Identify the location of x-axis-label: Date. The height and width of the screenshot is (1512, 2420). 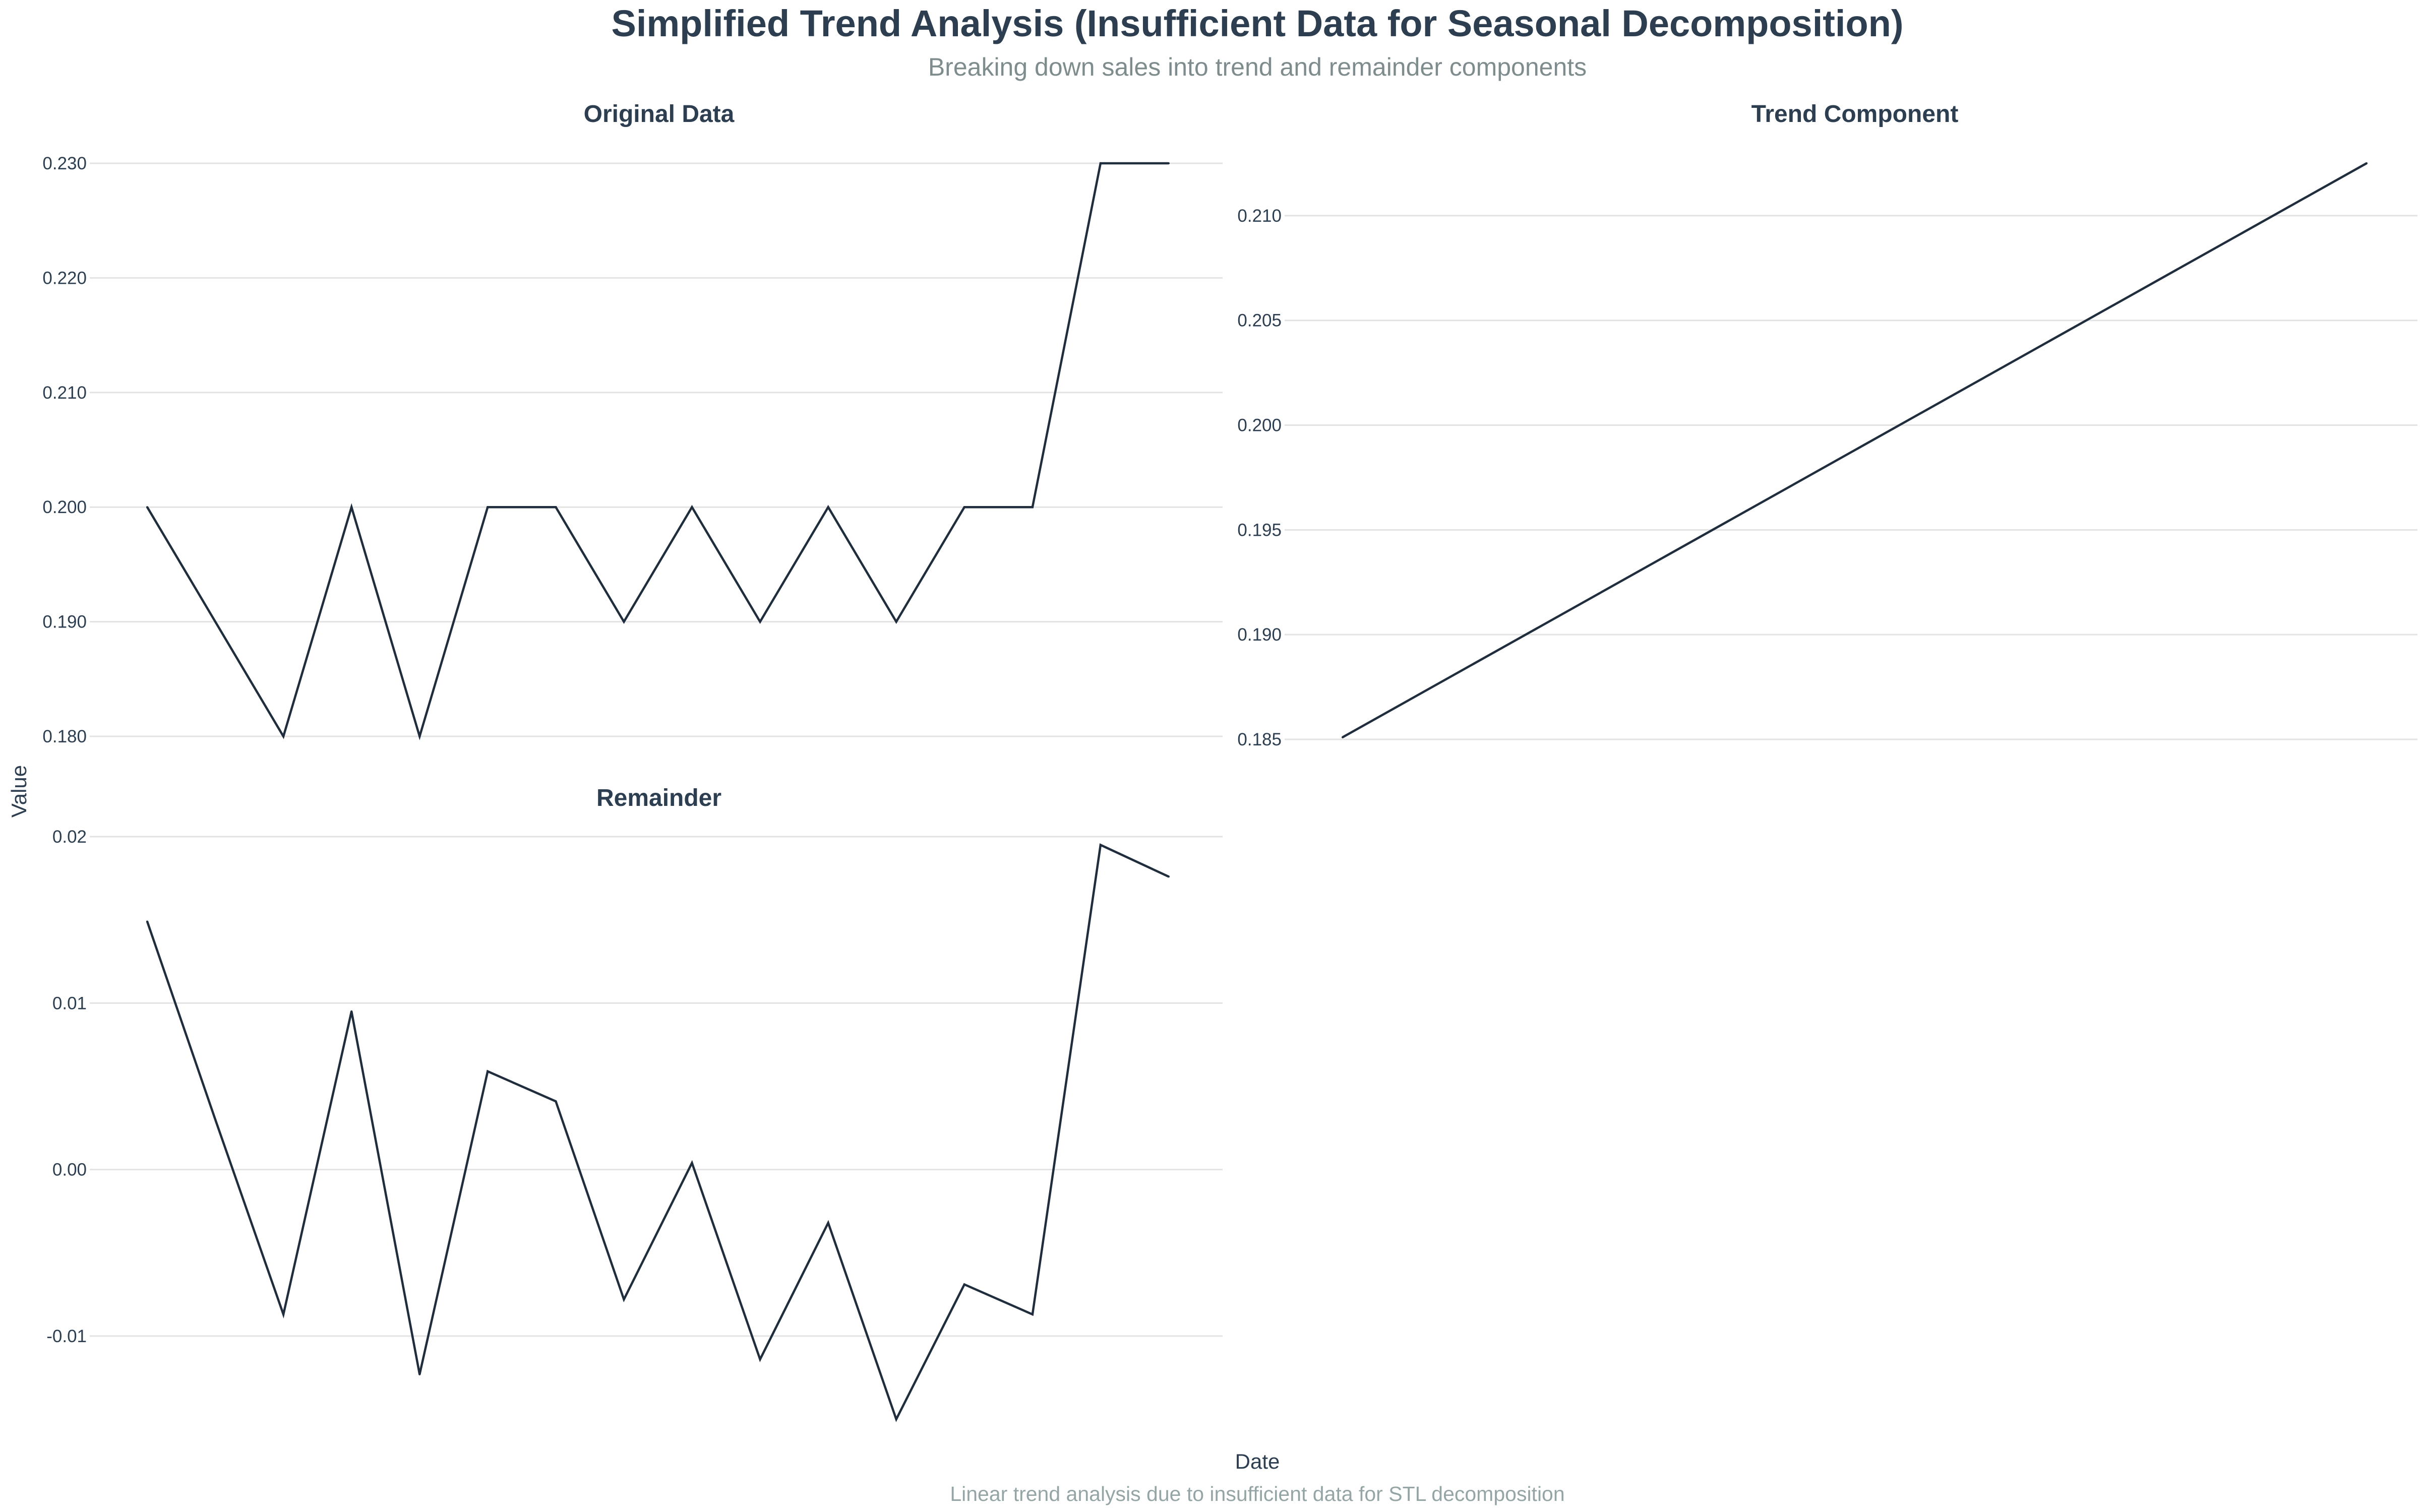
(1257, 1461).